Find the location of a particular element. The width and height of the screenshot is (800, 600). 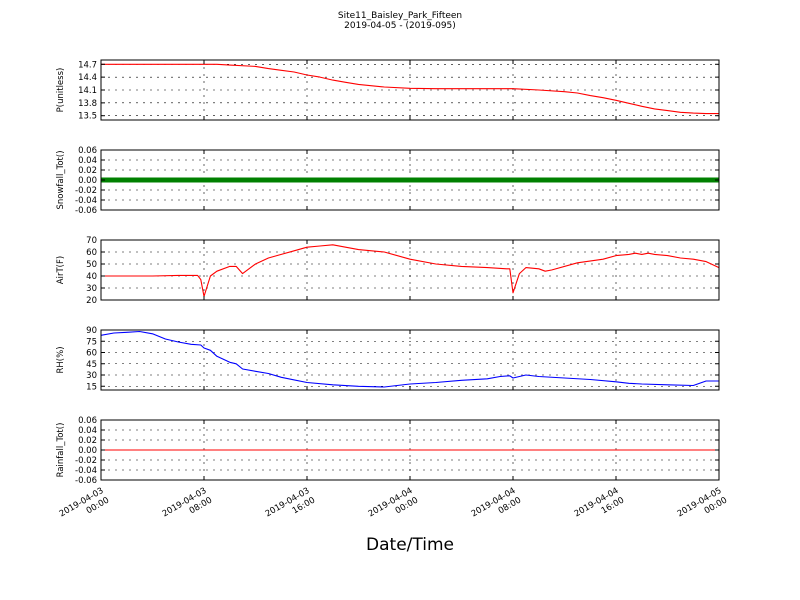

x-axis-label: Date/Time is located at coordinates (410, 545).